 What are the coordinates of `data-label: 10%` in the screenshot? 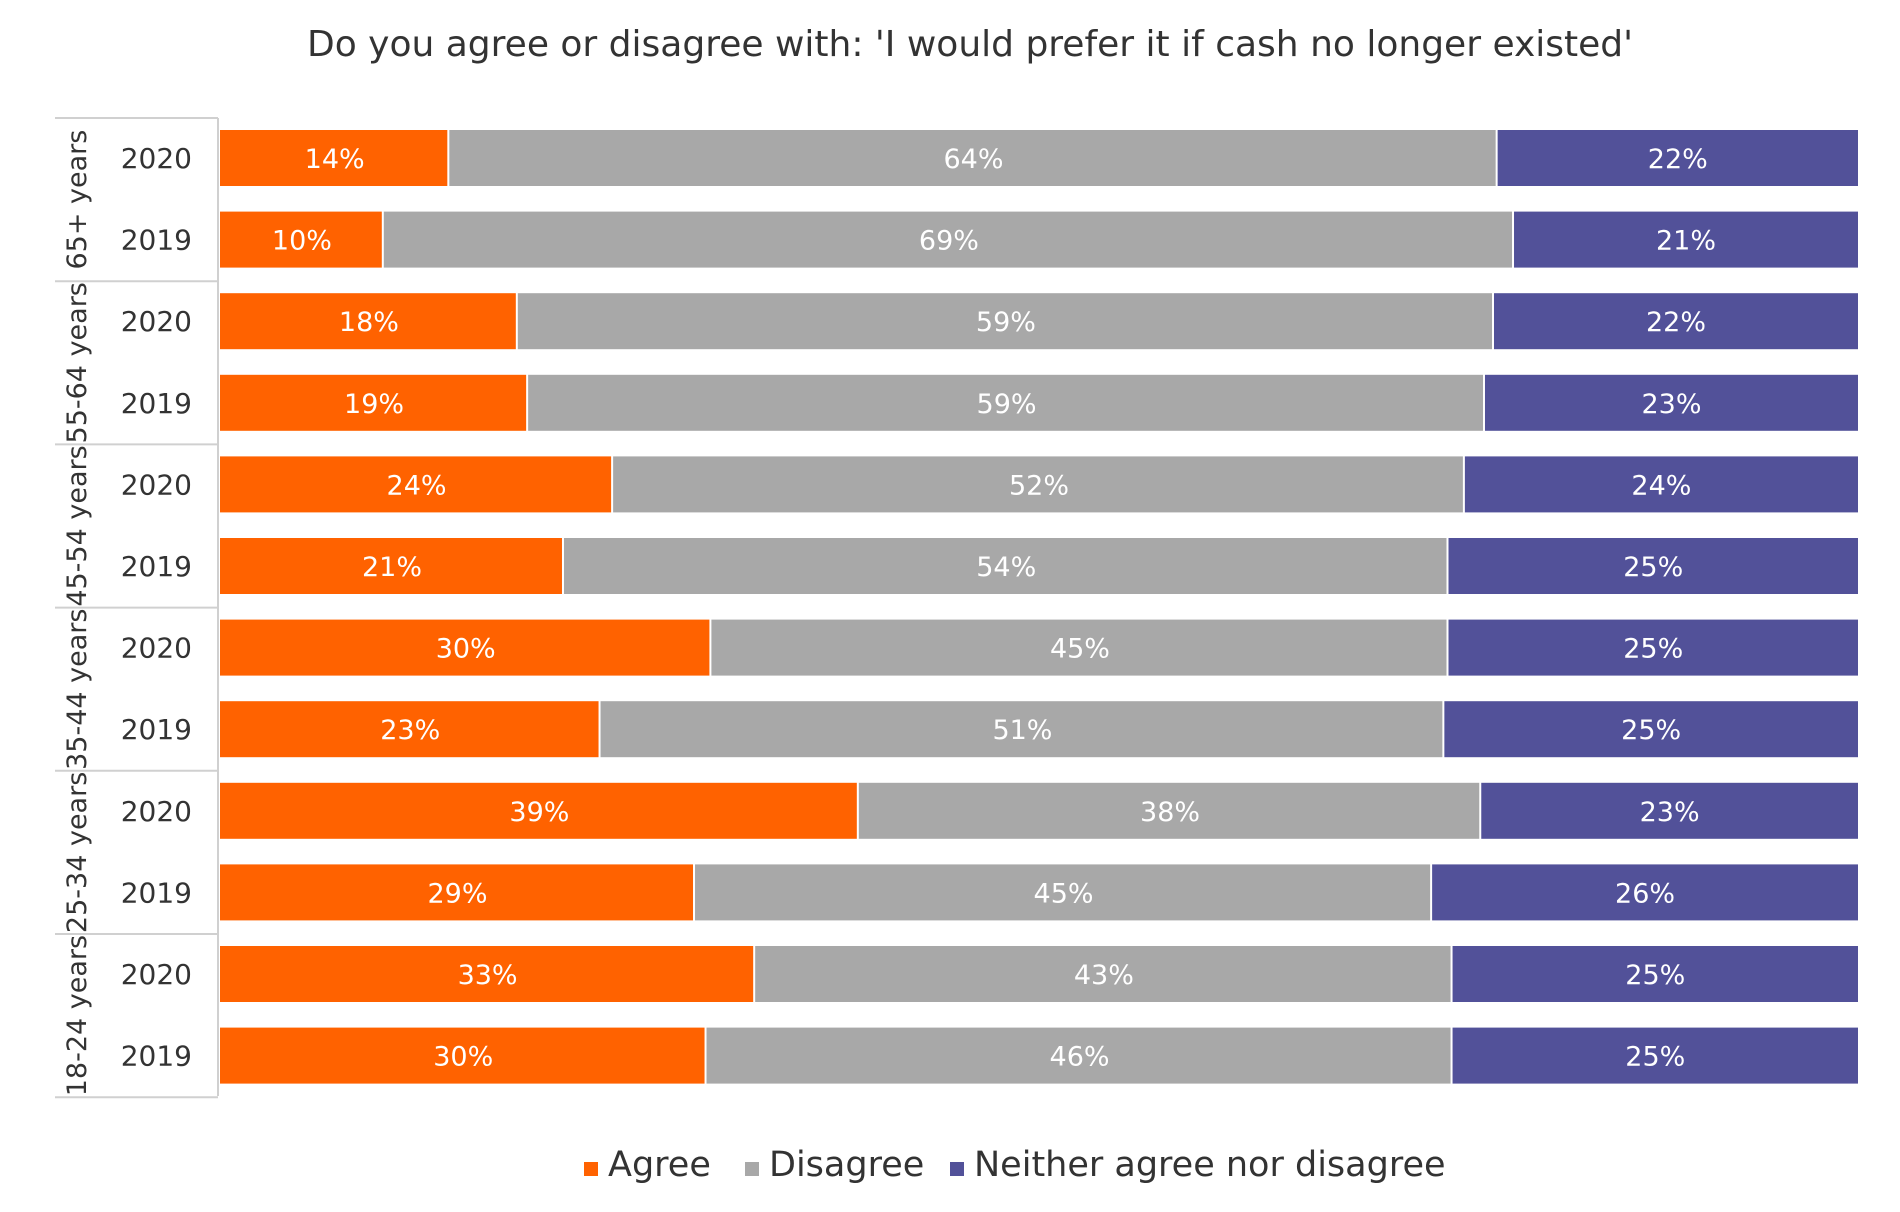 It's located at (302, 241).